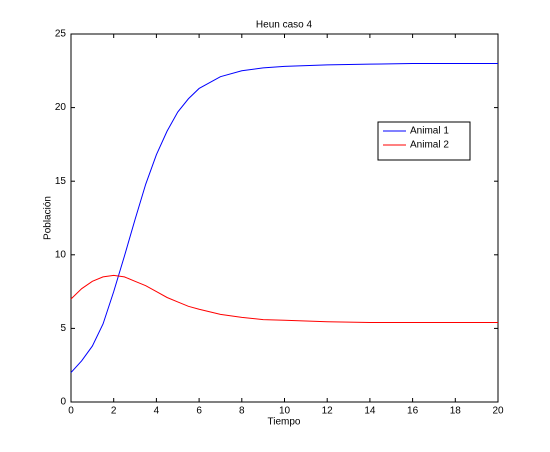 The image size is (550, 452). Describe the element at coordinates (284, 25) in the screenshot. I see `chart-title: Heun caso 4` at that location.